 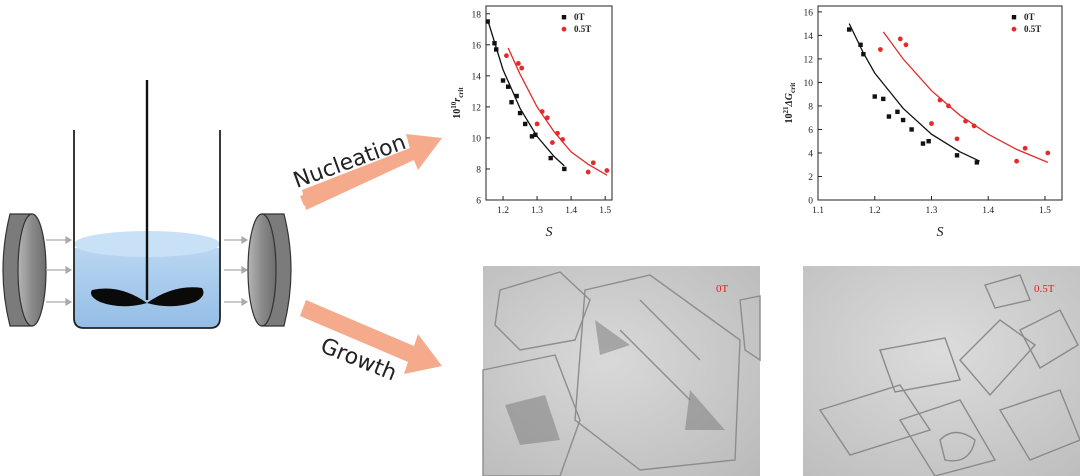 What do you see at coordinates (549, 232) in the screenshot?
I see `x-axis-title: S` at bounding box center [549, 232].